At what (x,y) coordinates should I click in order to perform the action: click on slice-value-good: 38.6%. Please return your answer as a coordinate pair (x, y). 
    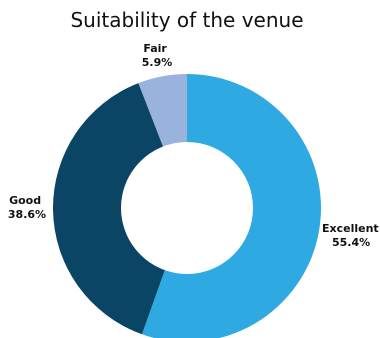
    Looking at the image, I should click on (27, 214).